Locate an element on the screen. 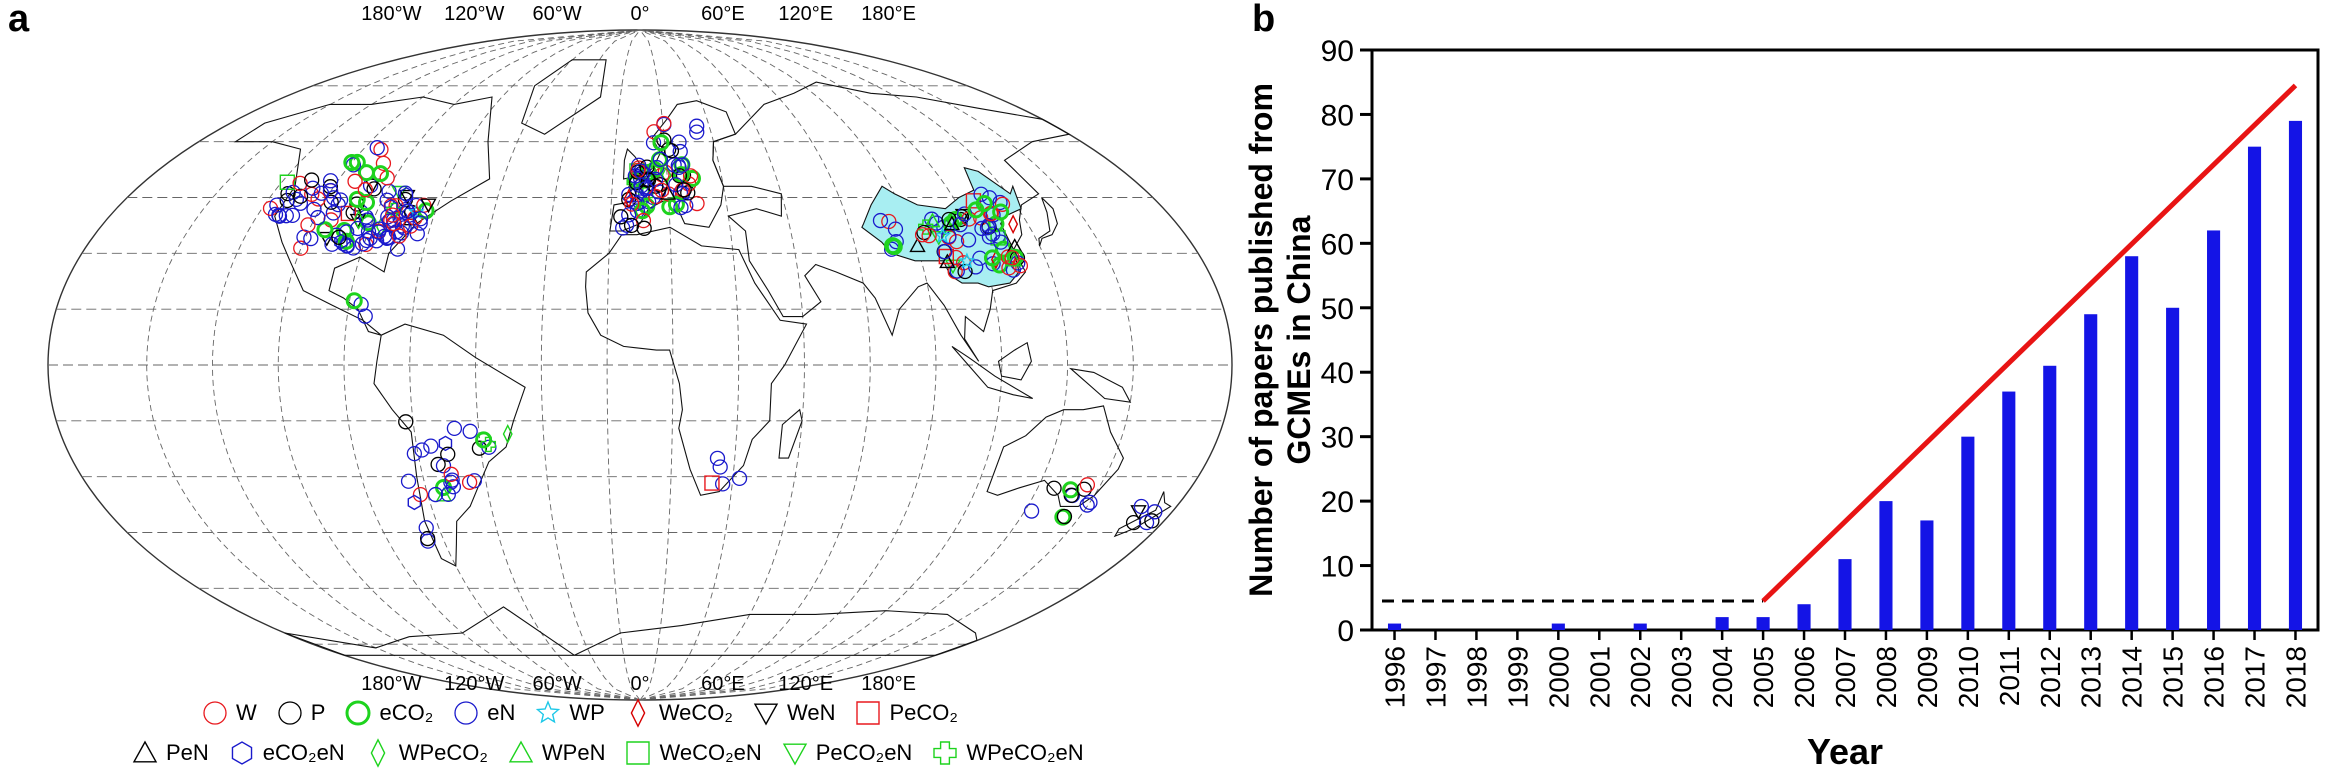 This screenshot has width=2330, height=776. x-tick-label: 2007 is located at coordinates (1845, 677).